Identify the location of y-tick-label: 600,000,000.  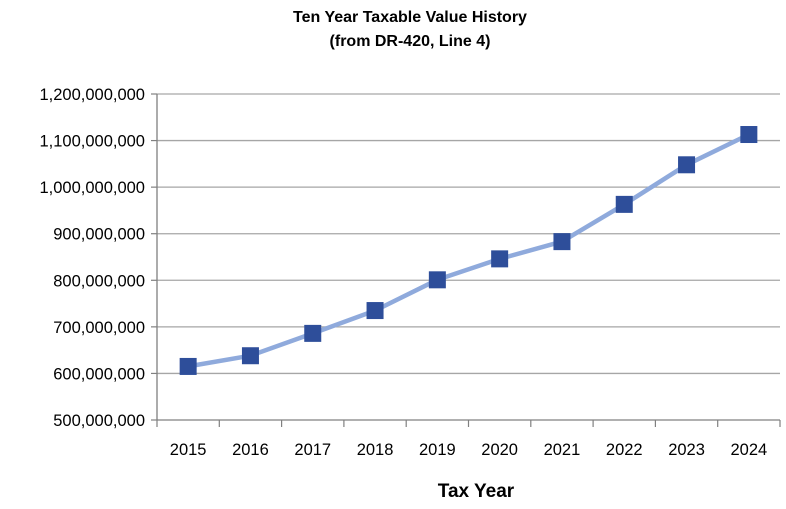
(99, 374).